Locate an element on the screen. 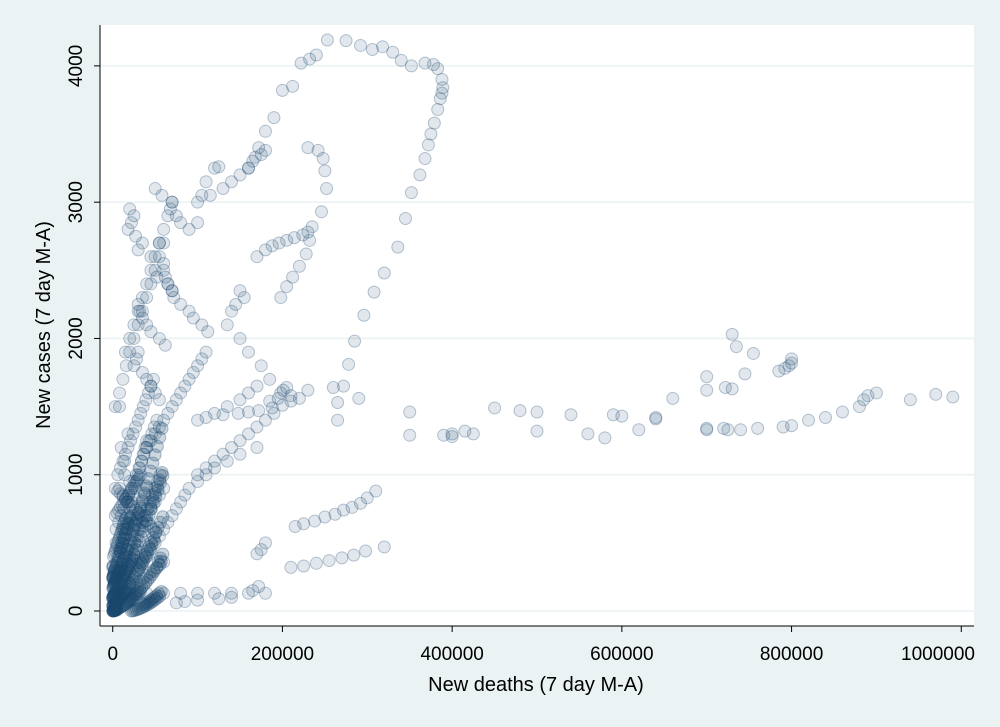 This screenshot has width=1000, height=727. y-tick-label: 4000 is located at coordinates (76, 66).